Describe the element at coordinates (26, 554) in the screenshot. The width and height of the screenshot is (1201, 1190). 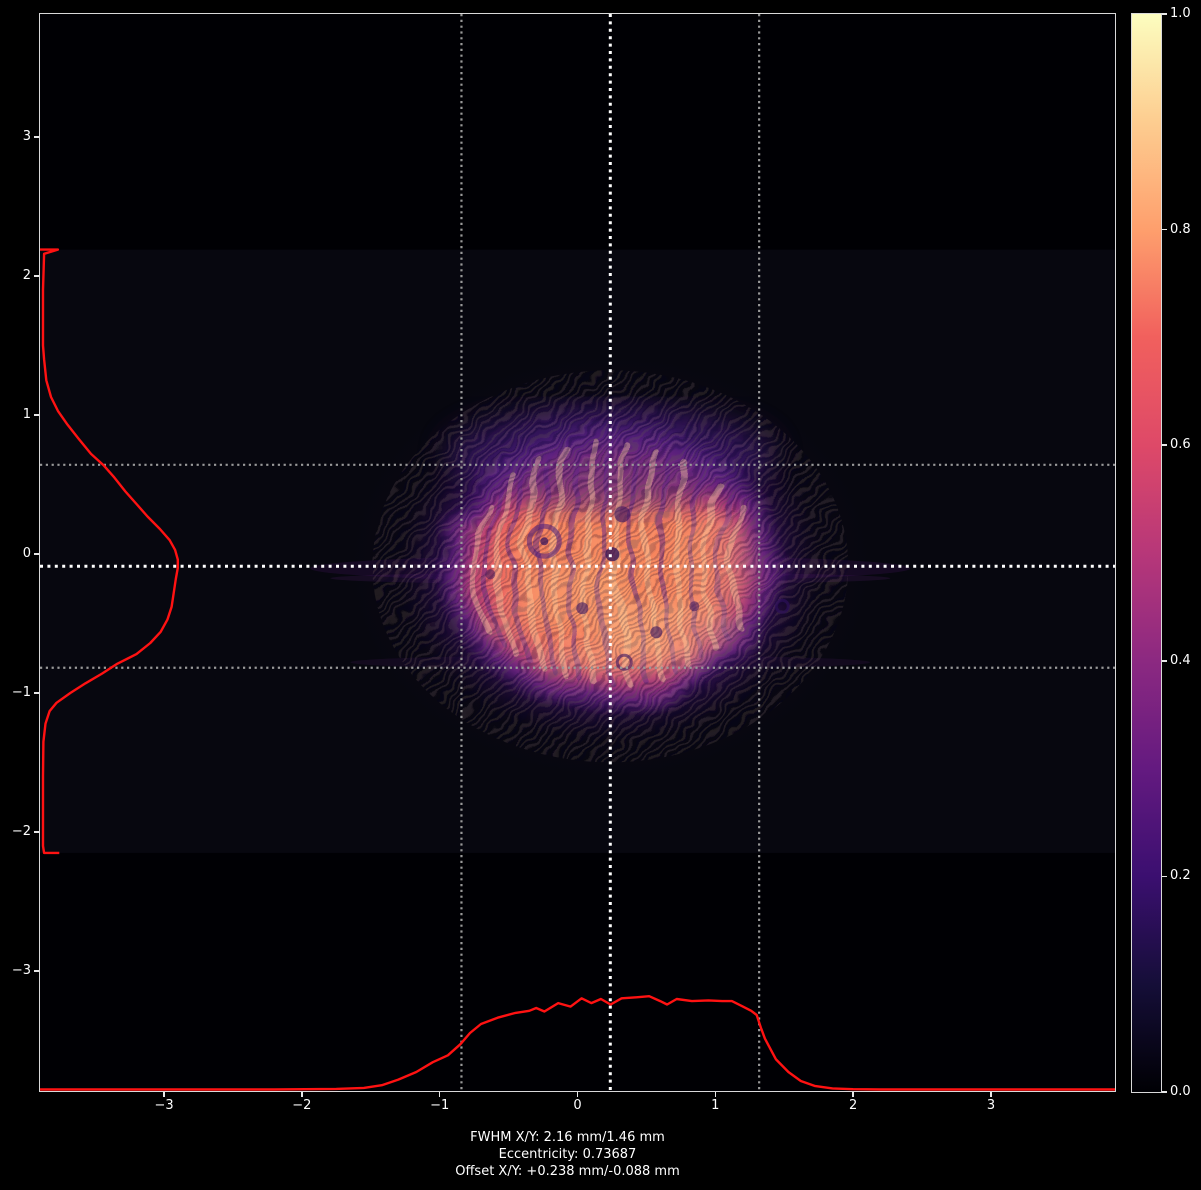
I see `y-tick-label: 0` at that location.